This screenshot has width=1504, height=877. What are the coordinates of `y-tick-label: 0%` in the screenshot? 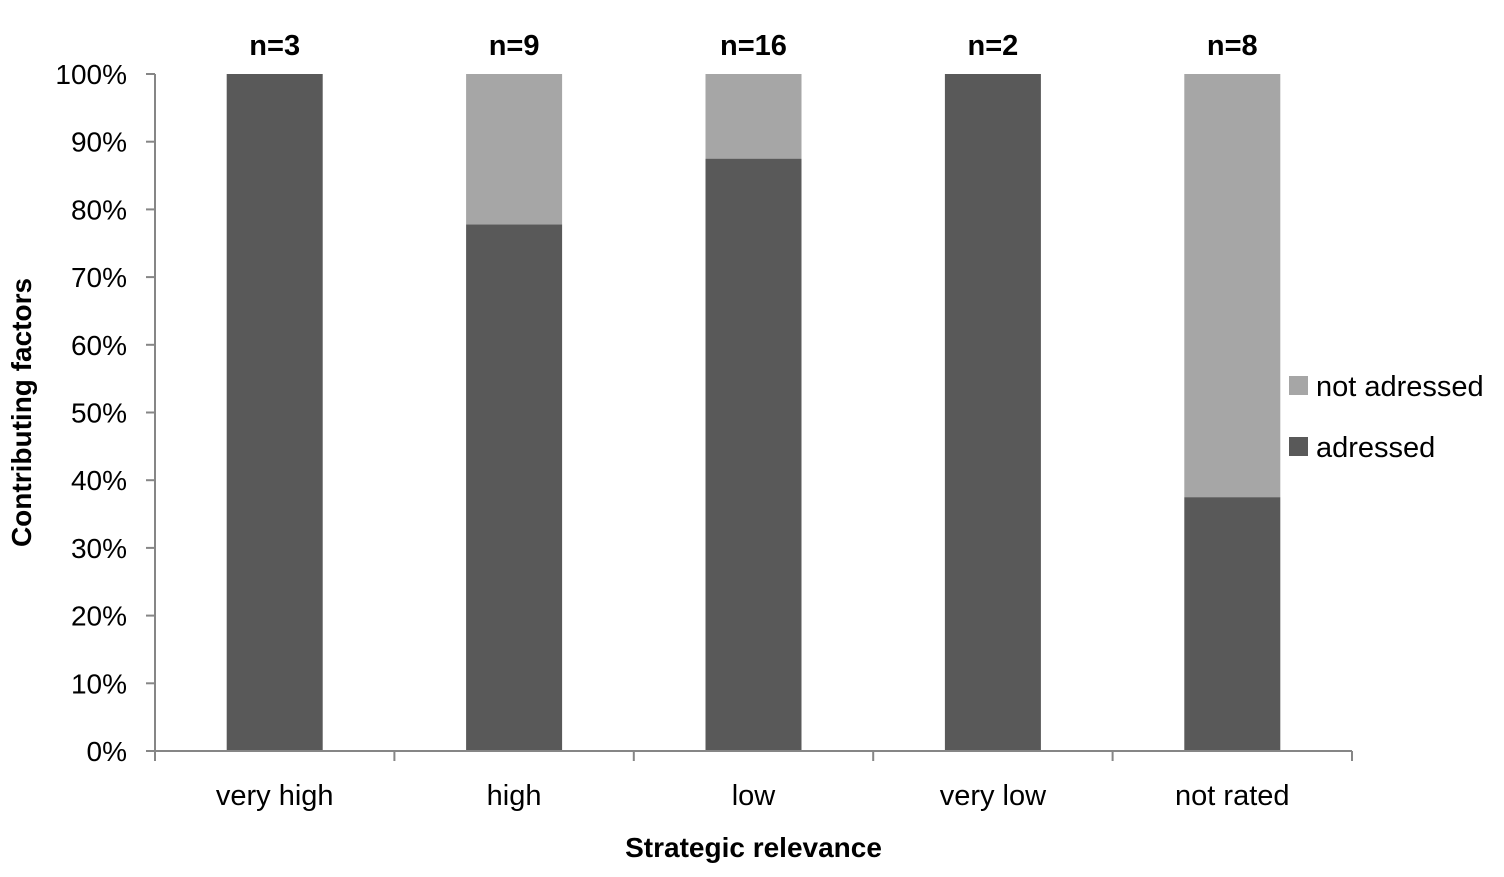 It's located at (107, 751).